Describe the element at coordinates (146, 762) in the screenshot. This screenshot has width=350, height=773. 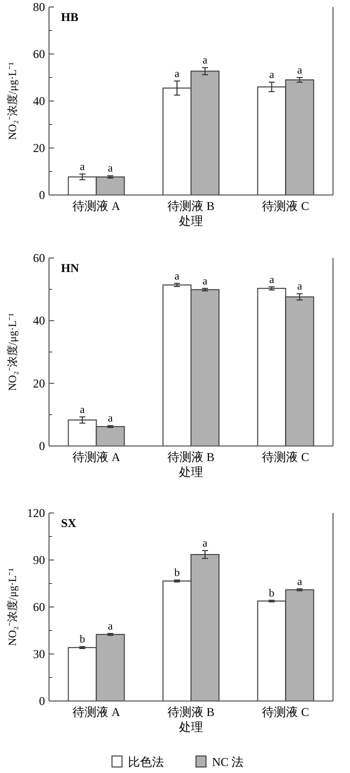
I see `legend-label: 比色法` at that location.